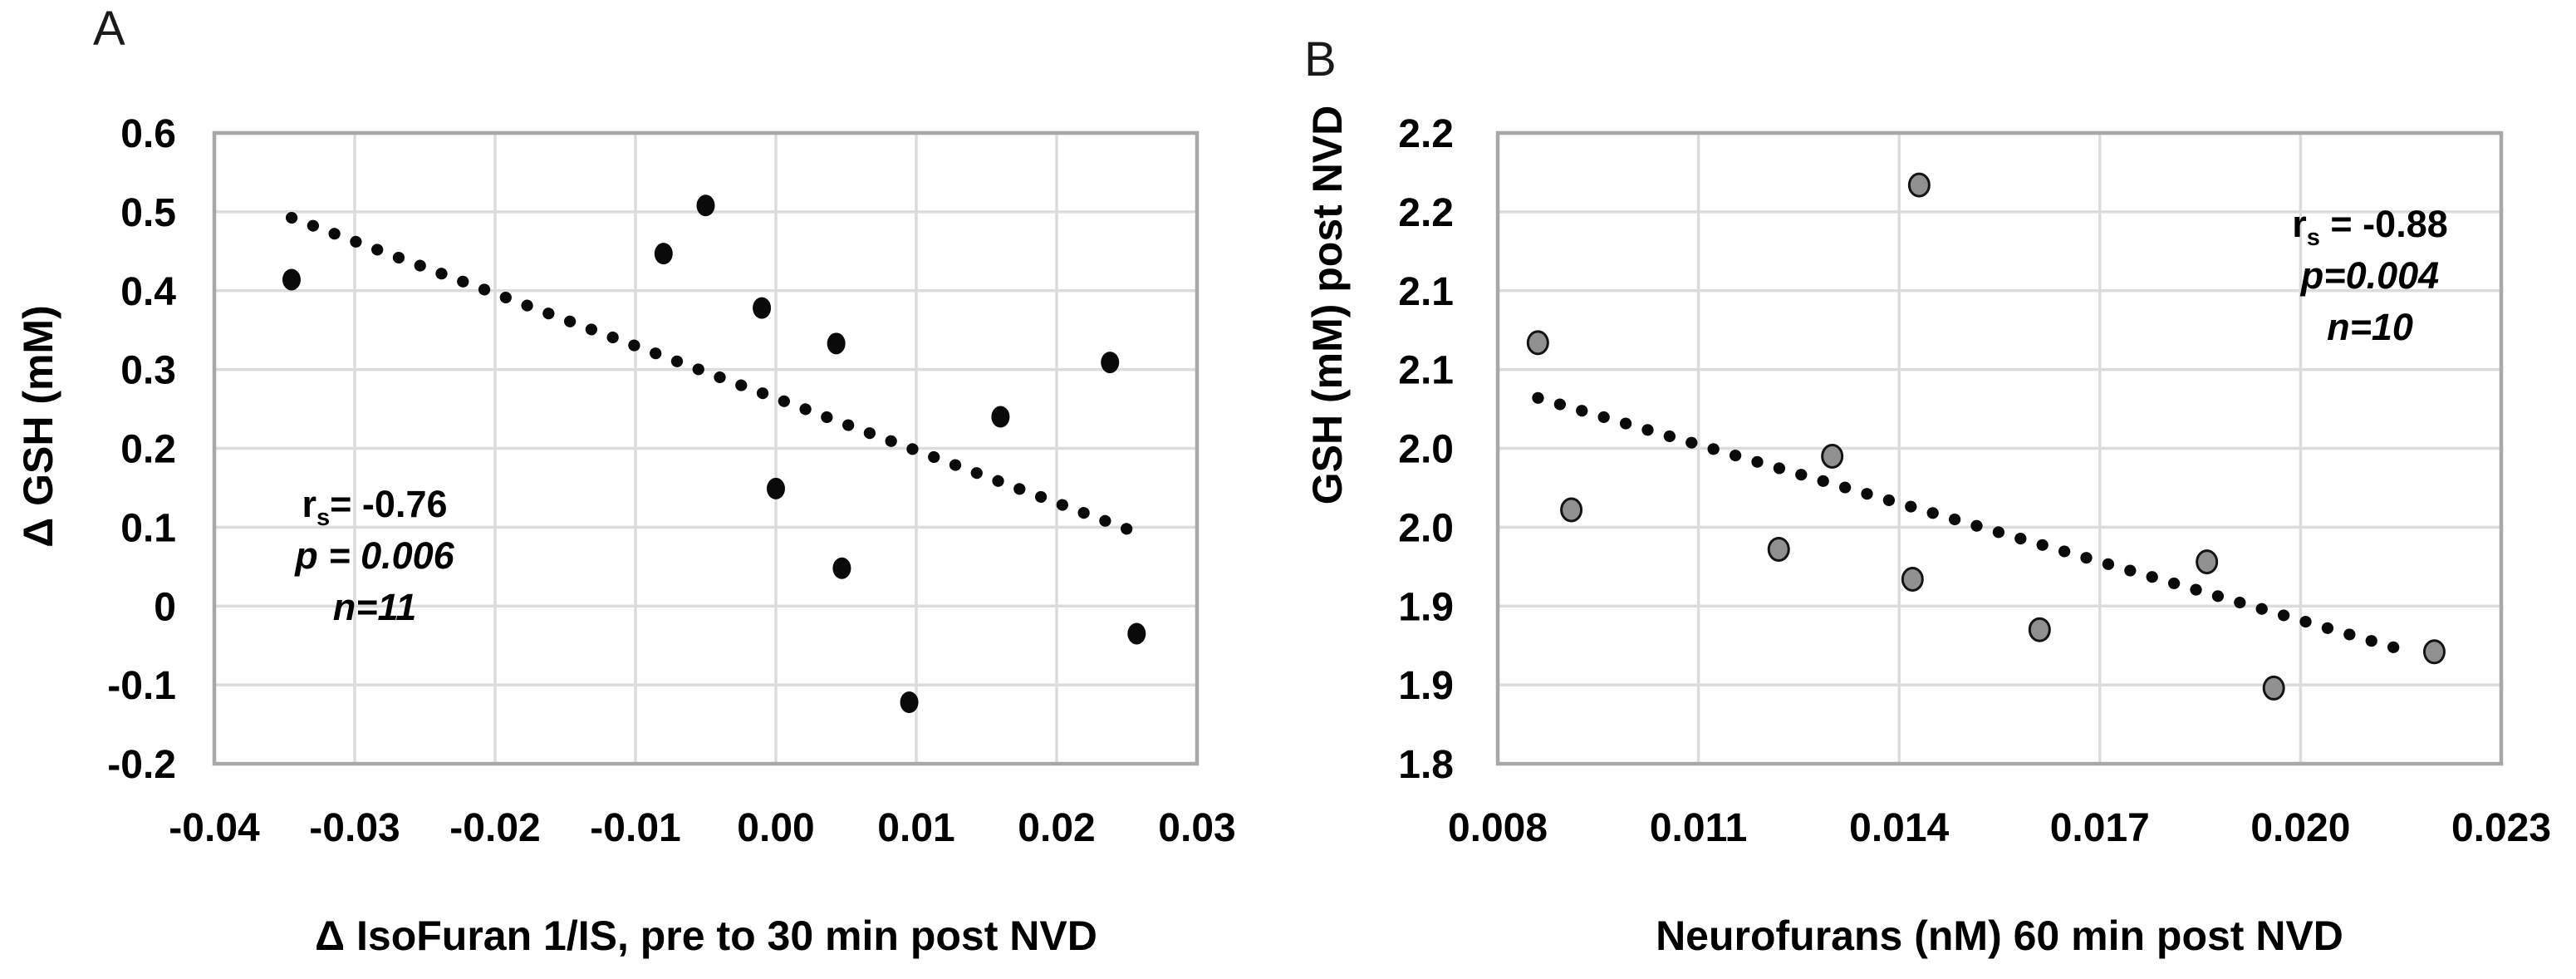  Describe the element at coordinates (109, 29) in the screenshot. I see `panel-letter-a: A` at that location.